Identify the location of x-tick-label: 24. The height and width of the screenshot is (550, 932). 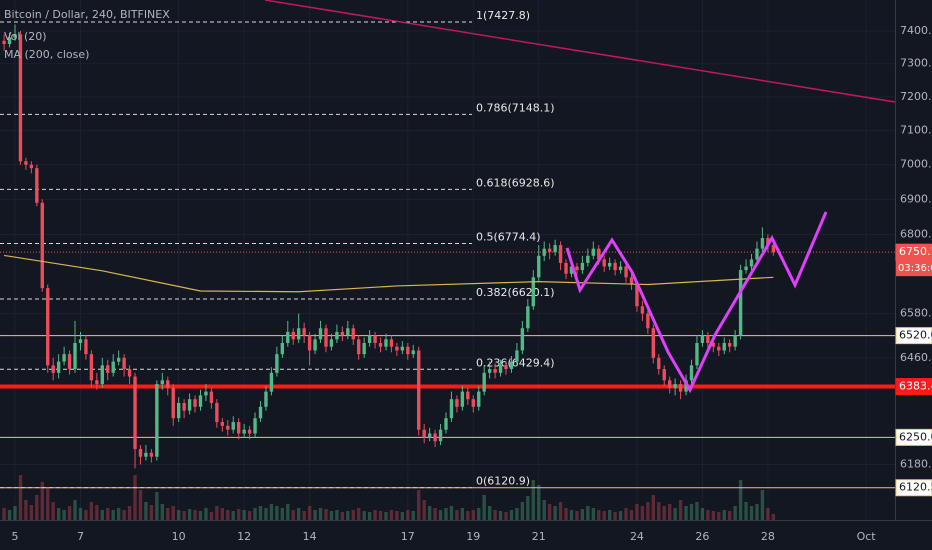
(637, 536).